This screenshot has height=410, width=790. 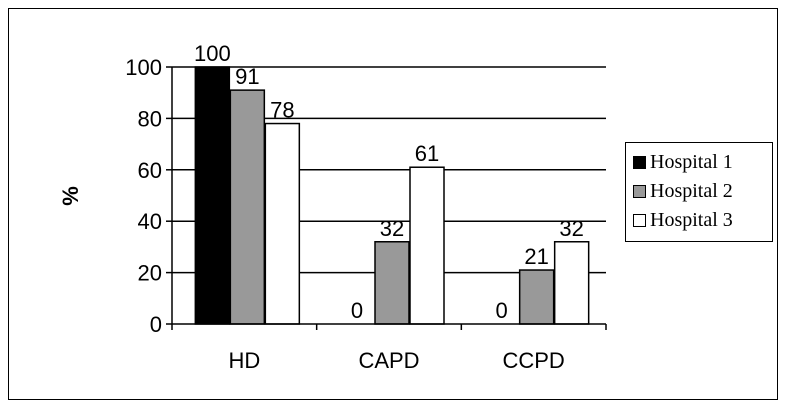 What do you see at coordinates (143, 67) in the screenshot?
I see `y-tick-label: 100` at bounding box center [143, 67].